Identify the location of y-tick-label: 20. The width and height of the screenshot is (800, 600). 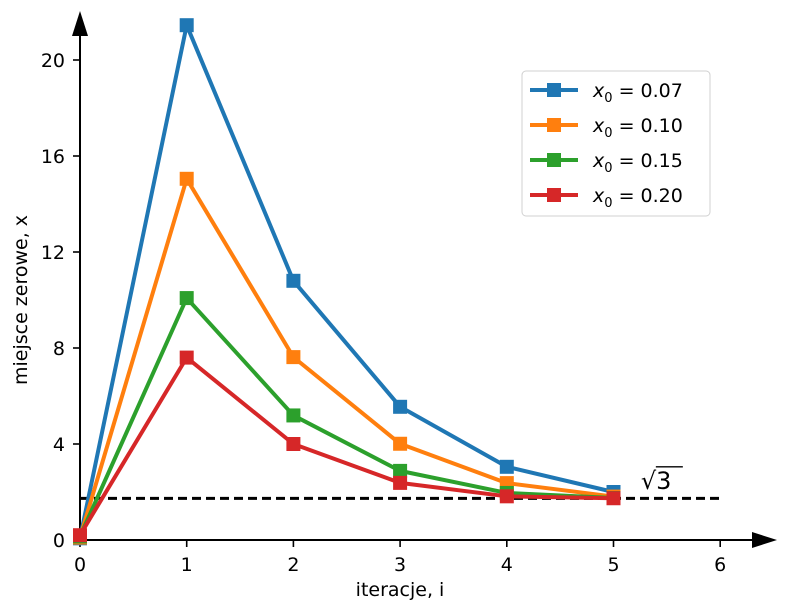
(53, 61).